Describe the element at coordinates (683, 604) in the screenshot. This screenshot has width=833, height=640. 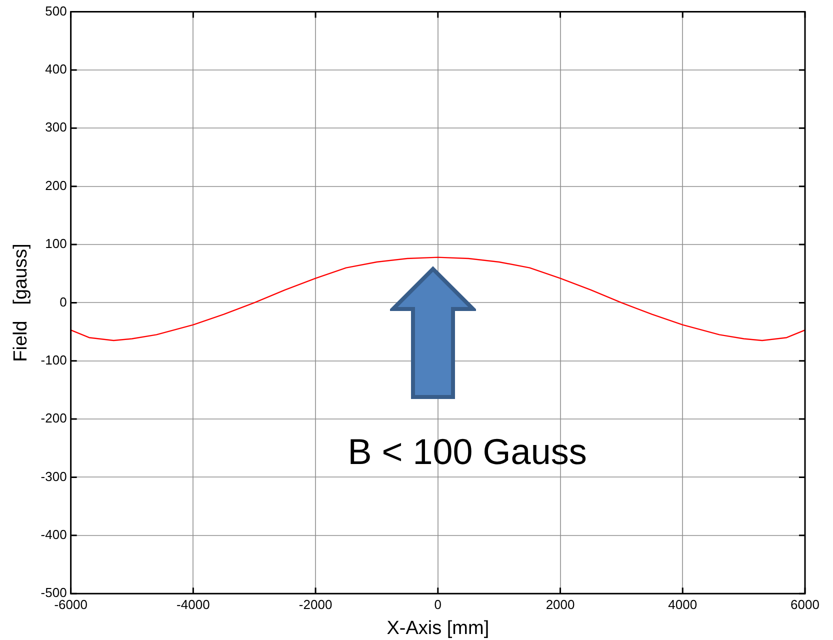
I see `x-tick-label: 4000` at that location.